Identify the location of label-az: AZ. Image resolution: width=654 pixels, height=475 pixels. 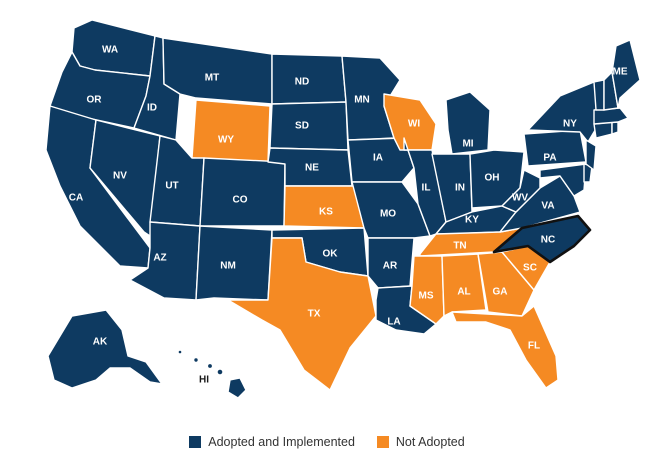
(159, 258).